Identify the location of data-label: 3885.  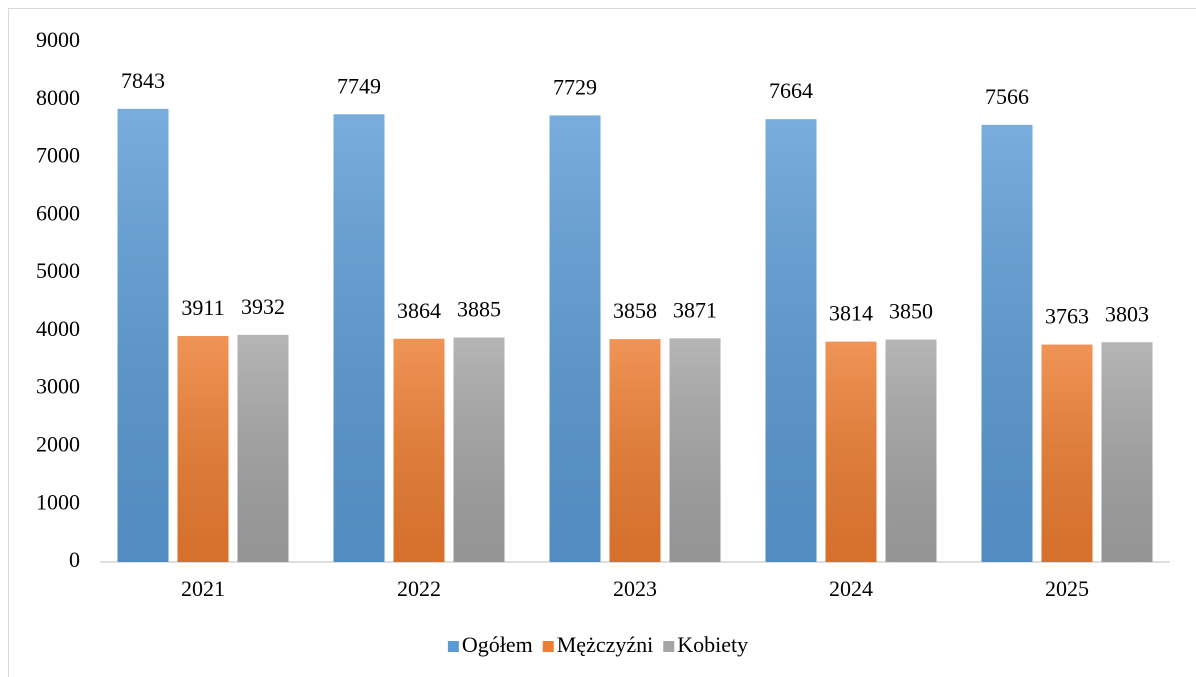
(479, 309).